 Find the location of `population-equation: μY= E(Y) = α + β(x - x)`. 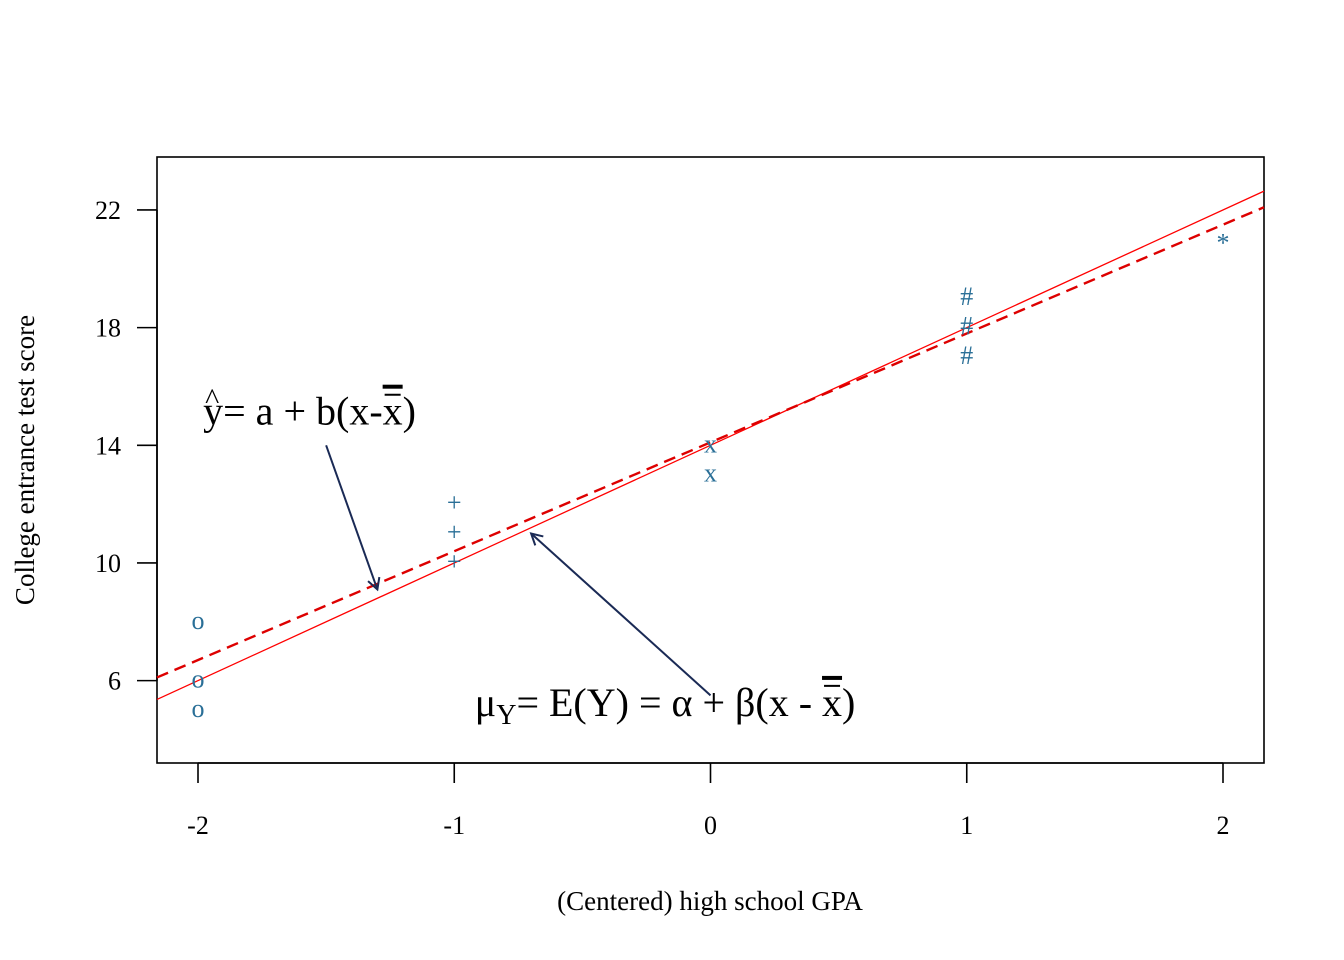

population-equation: μY= E(Y) = α + β(x - x) is located at coordinates (665, 705).